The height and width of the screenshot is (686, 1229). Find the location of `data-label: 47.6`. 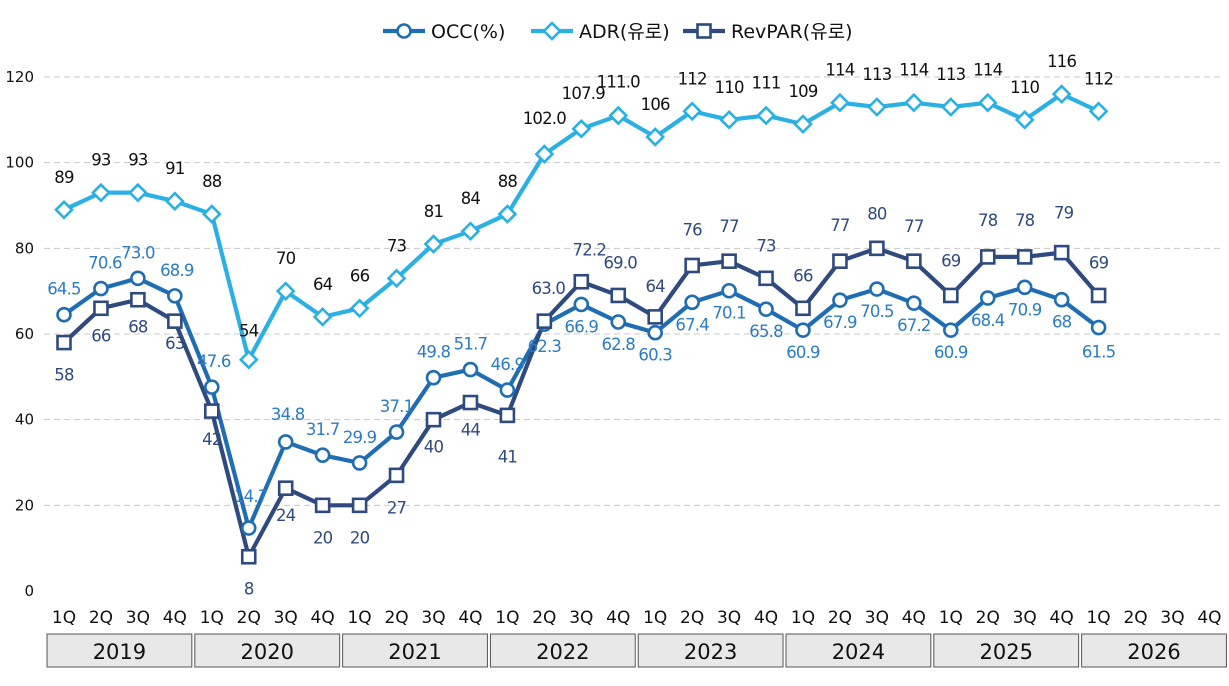

data-label: 47.6 is located at coordinates (214, 361).